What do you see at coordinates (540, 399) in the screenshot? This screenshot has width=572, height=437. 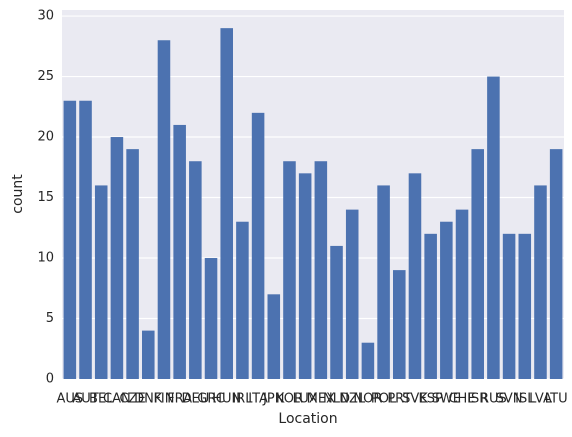 I see `x-tick-label: LVA` at bounding box center [540, 399].